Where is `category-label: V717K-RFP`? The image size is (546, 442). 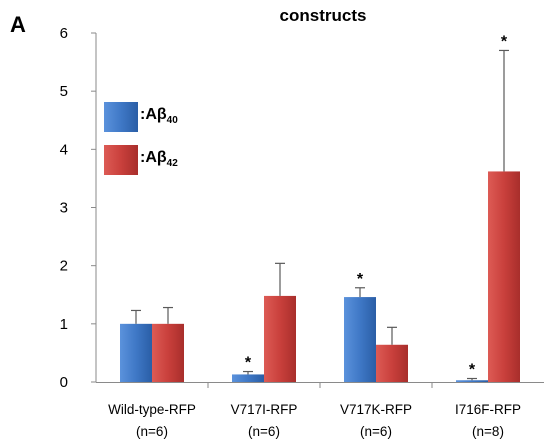
category-label: V717K-RFP is located at coordinates (376, 409).